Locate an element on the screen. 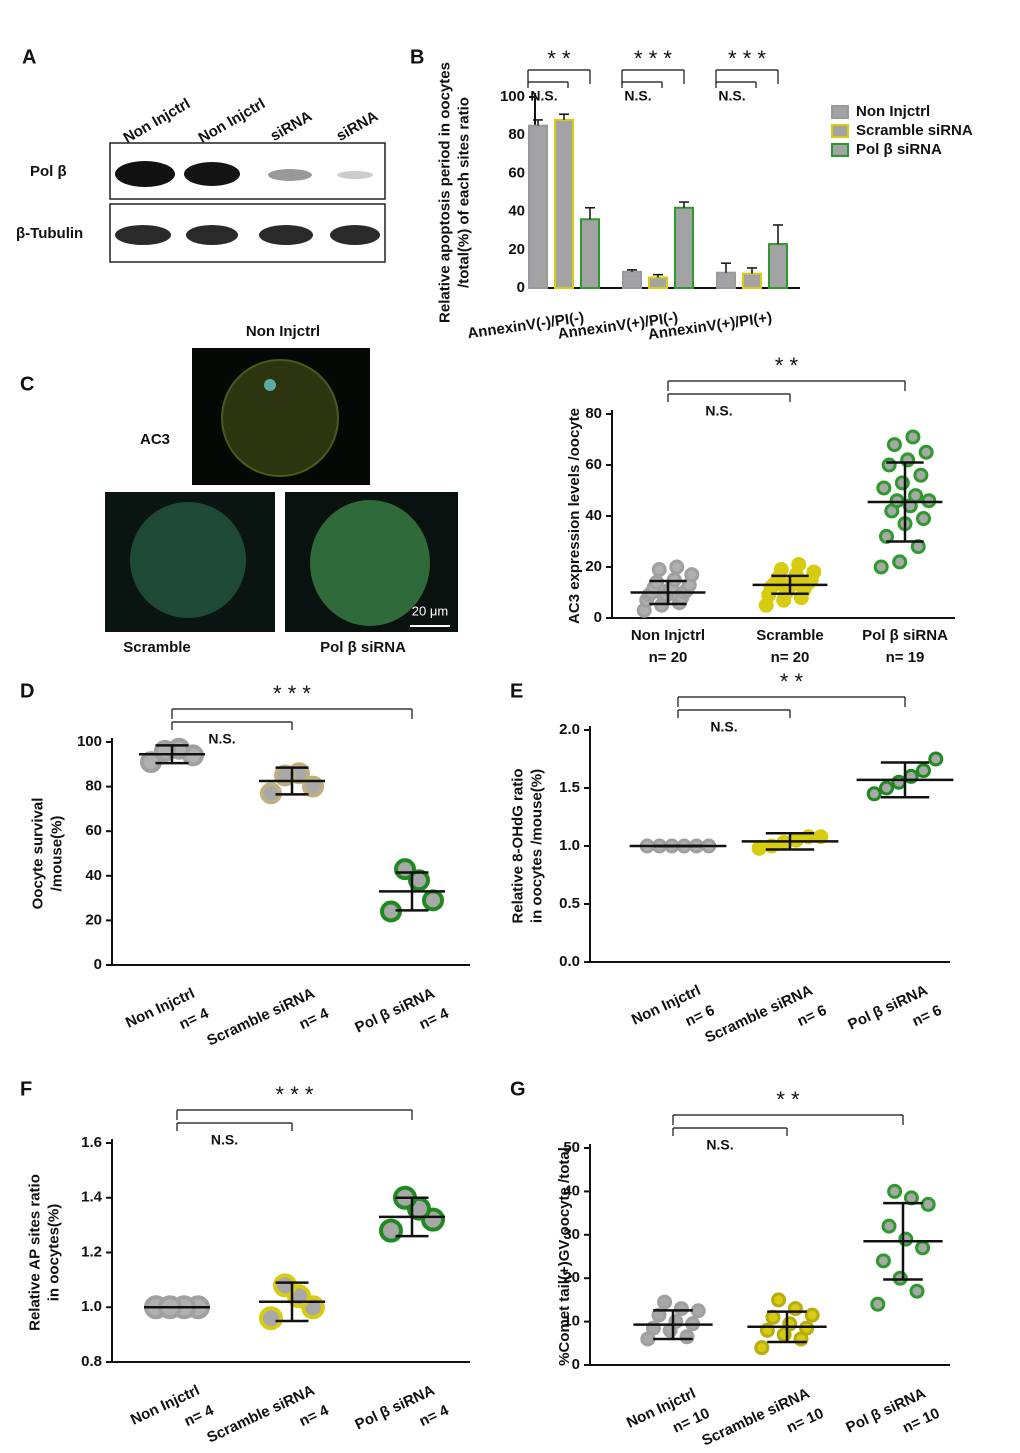 The image size is (1020, 1453). image-label: Pol β siRNA is located at coordinates (363, 647).